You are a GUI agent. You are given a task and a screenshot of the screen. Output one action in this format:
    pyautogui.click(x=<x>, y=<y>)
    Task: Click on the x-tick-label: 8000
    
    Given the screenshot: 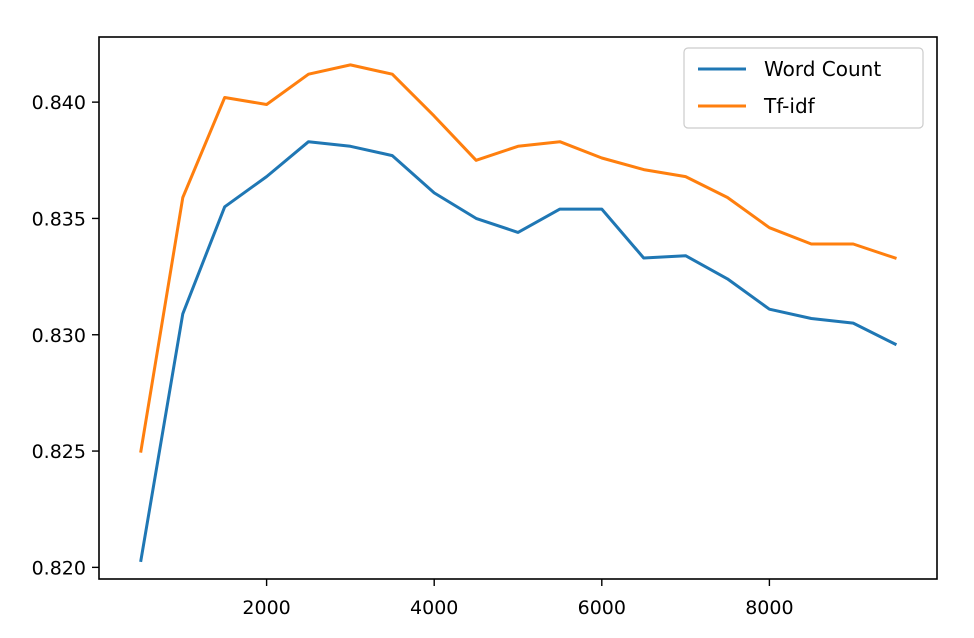 What is the action you would take?
    pyautogui.click(x=769, y=608)
    